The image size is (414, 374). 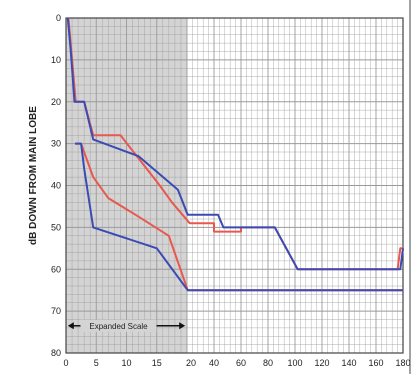 What do you see at coordinates (214, 363) in the screenshot?
I see `x-tick-label: 40` at bounding box center [214, 363].